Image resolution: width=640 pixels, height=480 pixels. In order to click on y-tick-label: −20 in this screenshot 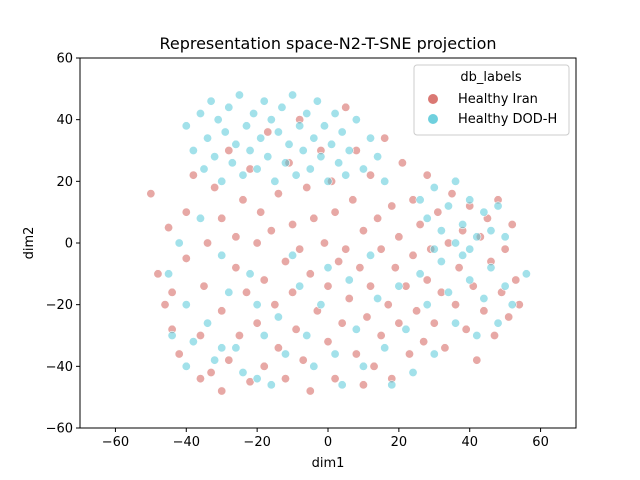, I will do `click(59, 305)`.